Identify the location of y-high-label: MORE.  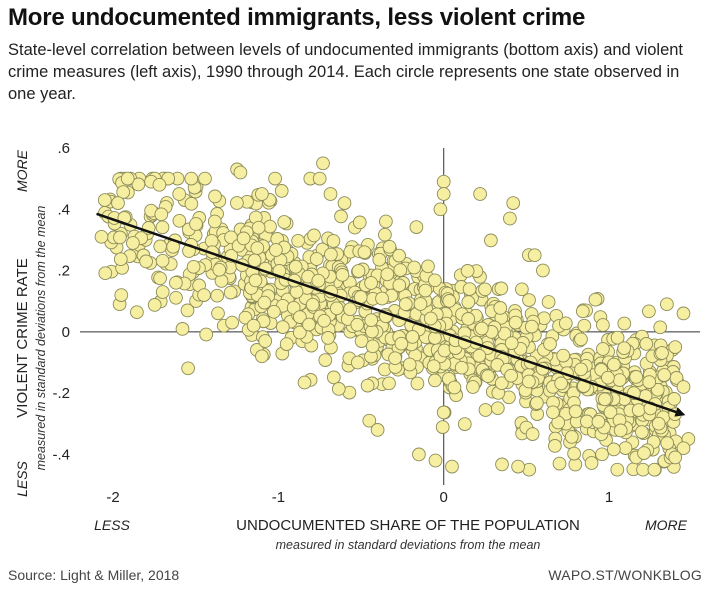
(22, 170).